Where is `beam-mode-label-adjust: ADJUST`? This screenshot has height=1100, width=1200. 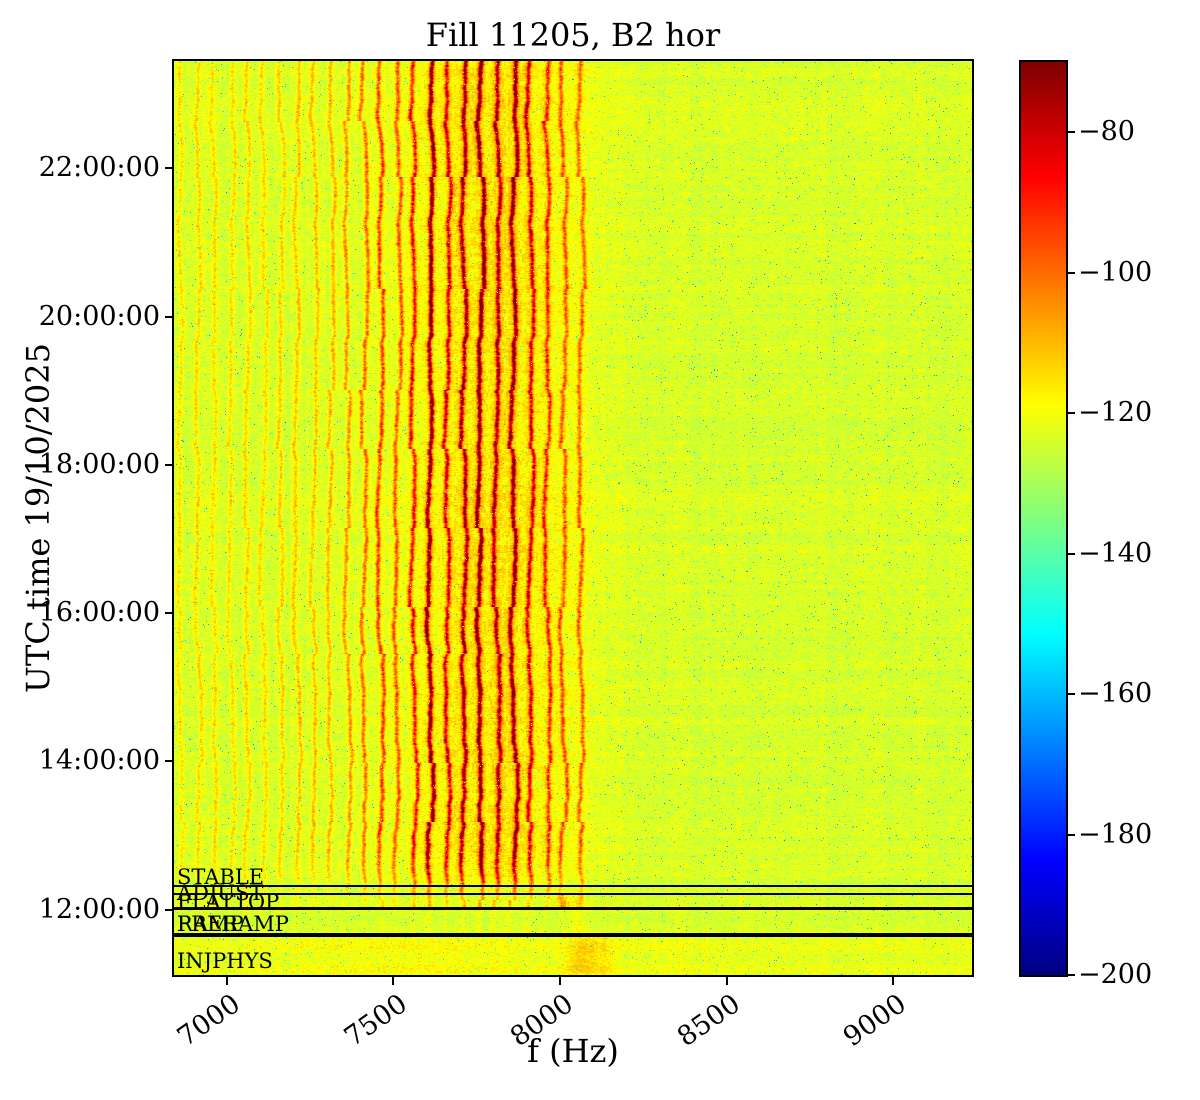
beam-mode-label-adjust: ADJUST is located at coordinates (220, 892).